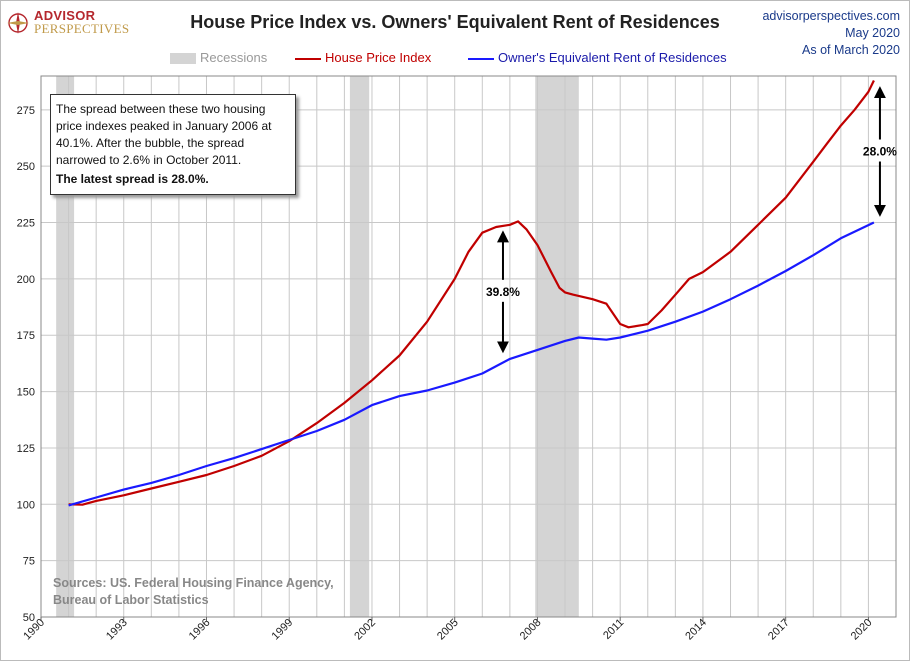 This screenshot has height=661, width=910. What do you see at coordinates (117, 630) in the screenshot?
I see `x-tick-label: 1993` at bounding box center [117, 630].